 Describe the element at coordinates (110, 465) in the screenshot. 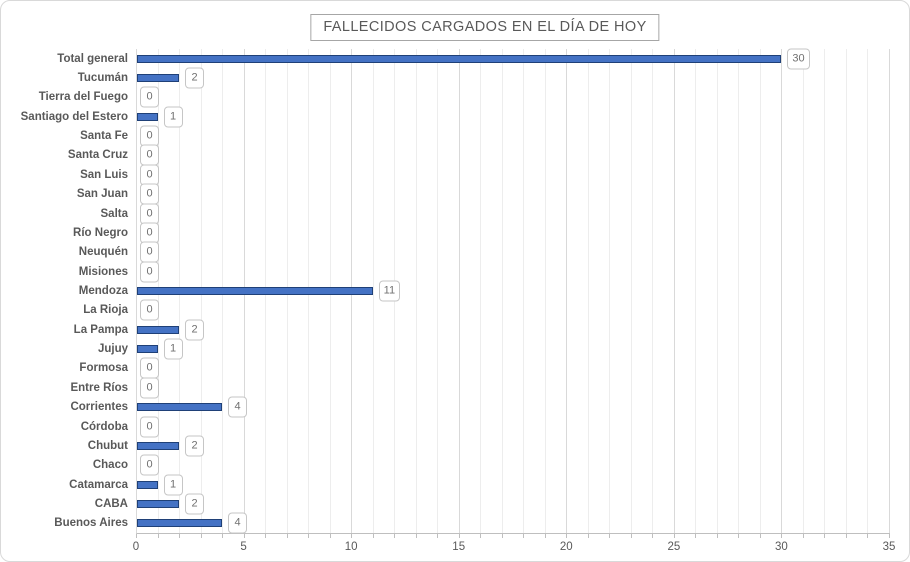

I see `category-label-chaco: Chaco` at that location.